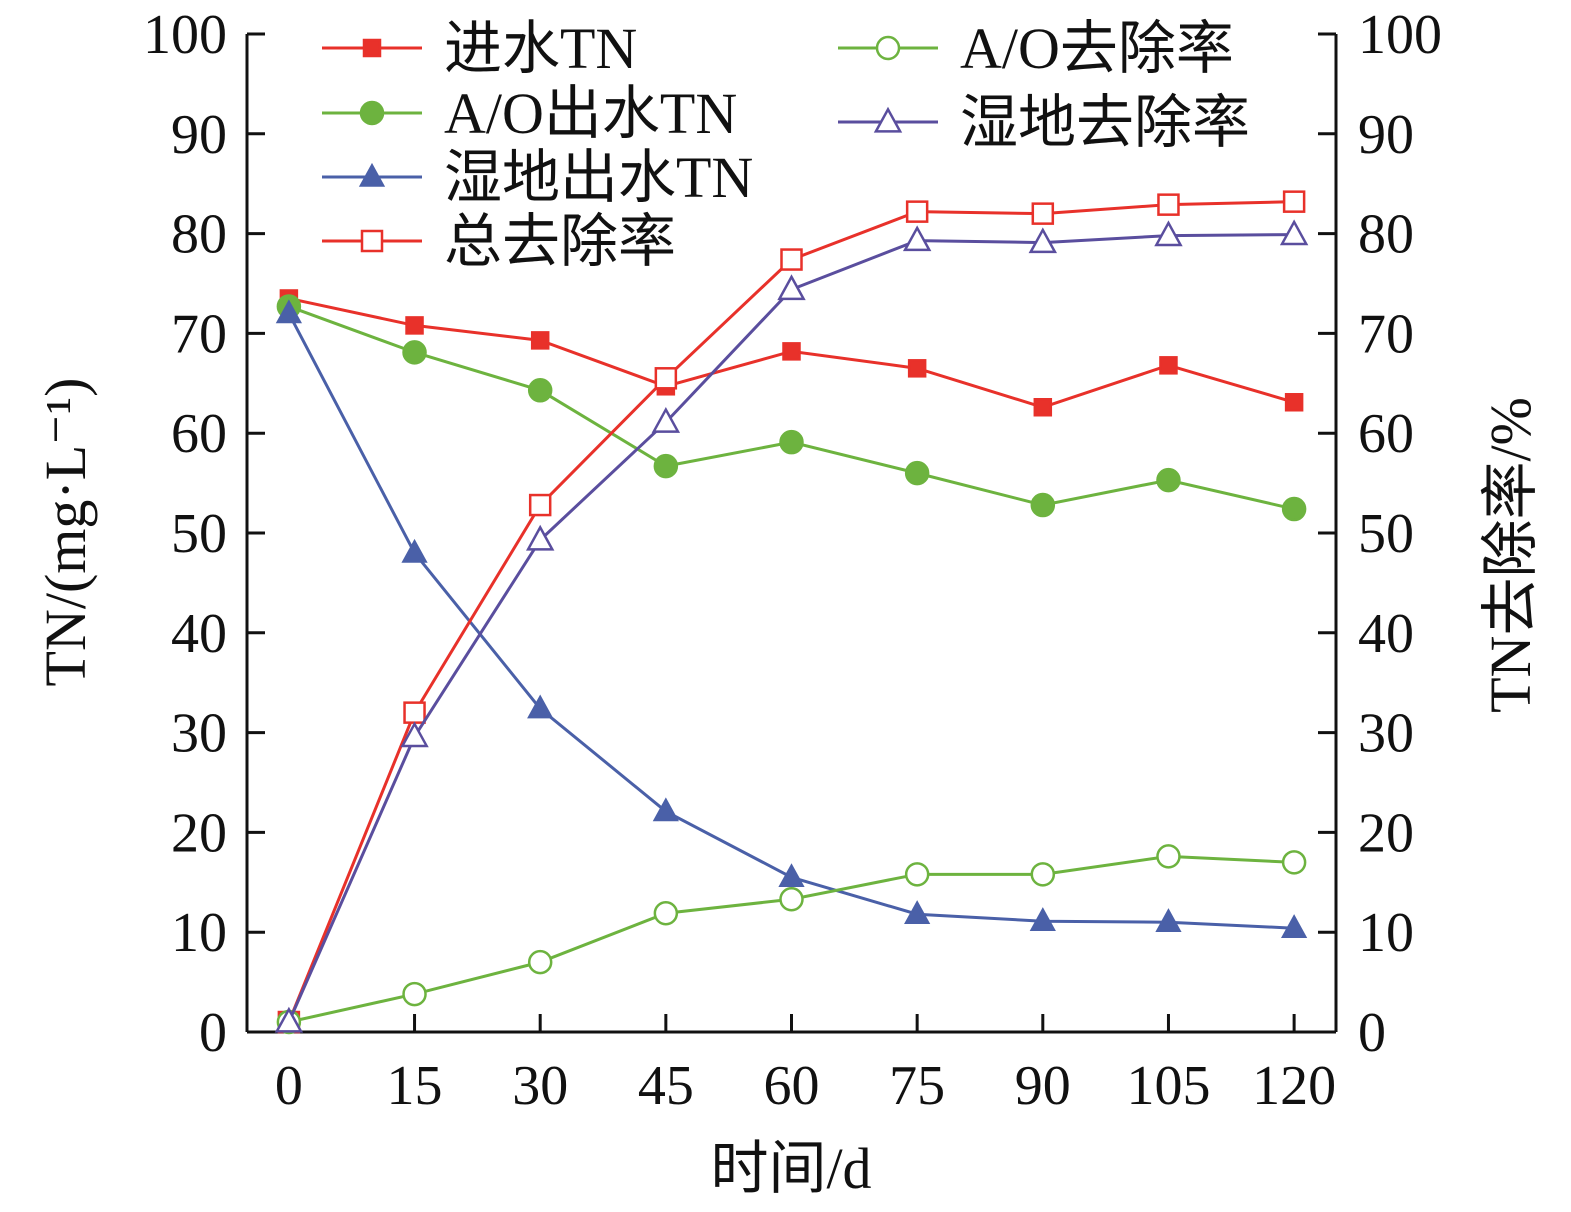 The width and height of the screenshot is (1571, 1212). I want to click on x-axis-title: 时间/d, so click(790, 1168).